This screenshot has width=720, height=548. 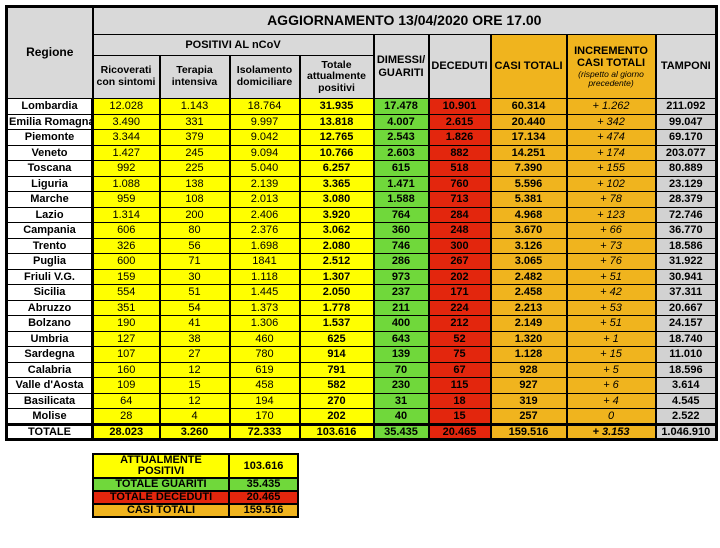 What do you see at coordinates (194, 199) in the screenshot?
I see `terapia-intensiva-cell: 108` at bounding box center [194, 199].